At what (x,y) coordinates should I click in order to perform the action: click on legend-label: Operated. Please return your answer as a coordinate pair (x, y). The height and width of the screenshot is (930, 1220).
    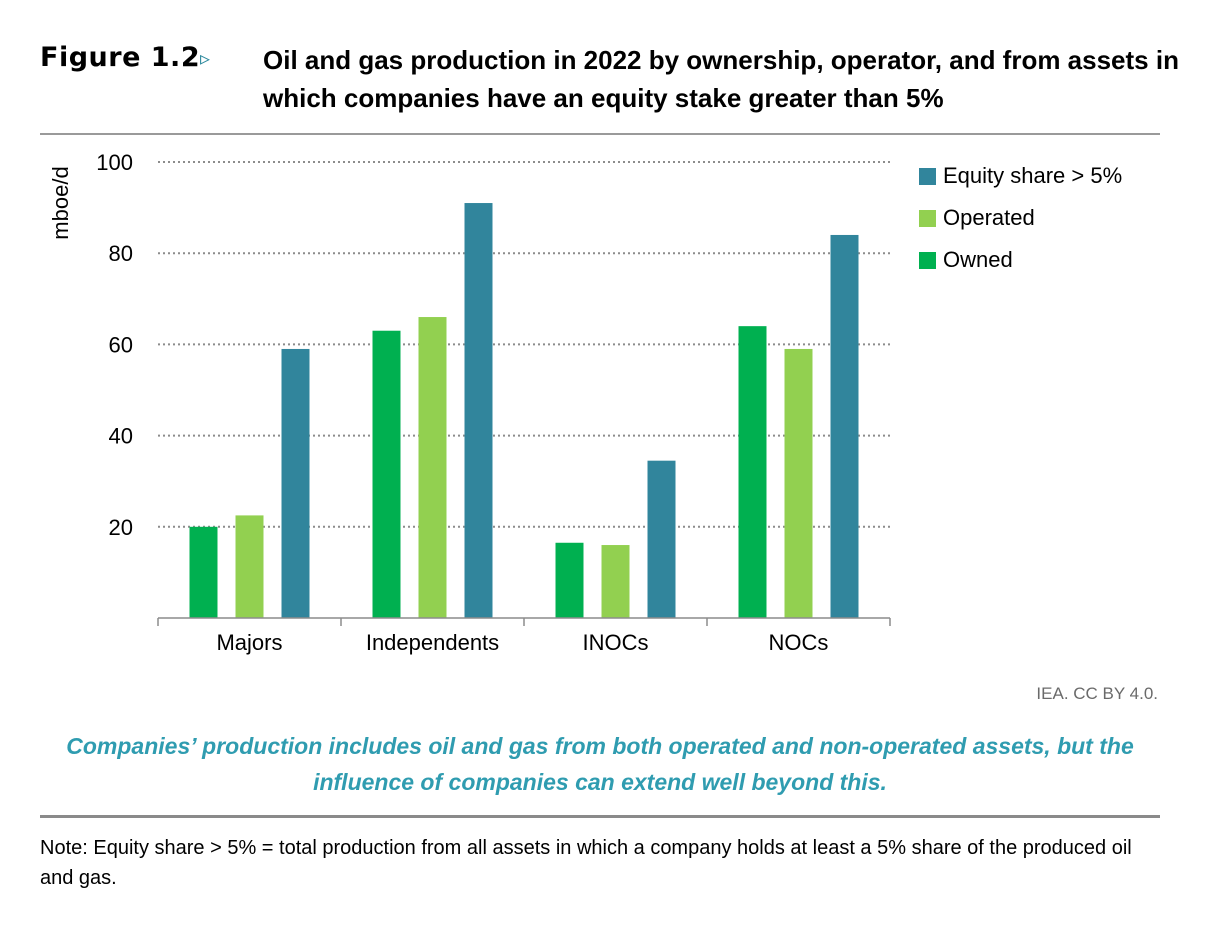
    Looking at the image, I should click on (989, 217).